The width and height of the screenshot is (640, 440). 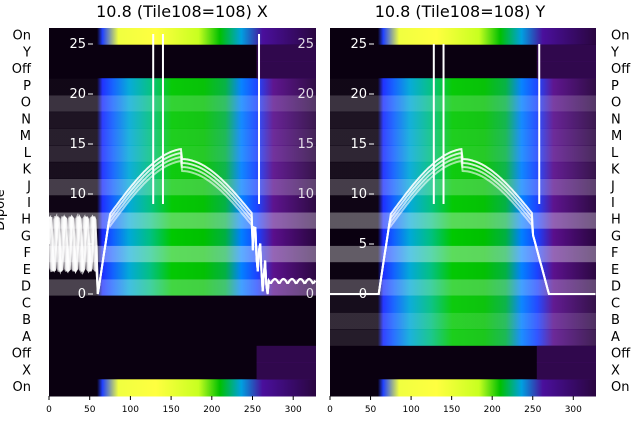 I want to click on heatmap-row-y, so click(x=182, y=53).